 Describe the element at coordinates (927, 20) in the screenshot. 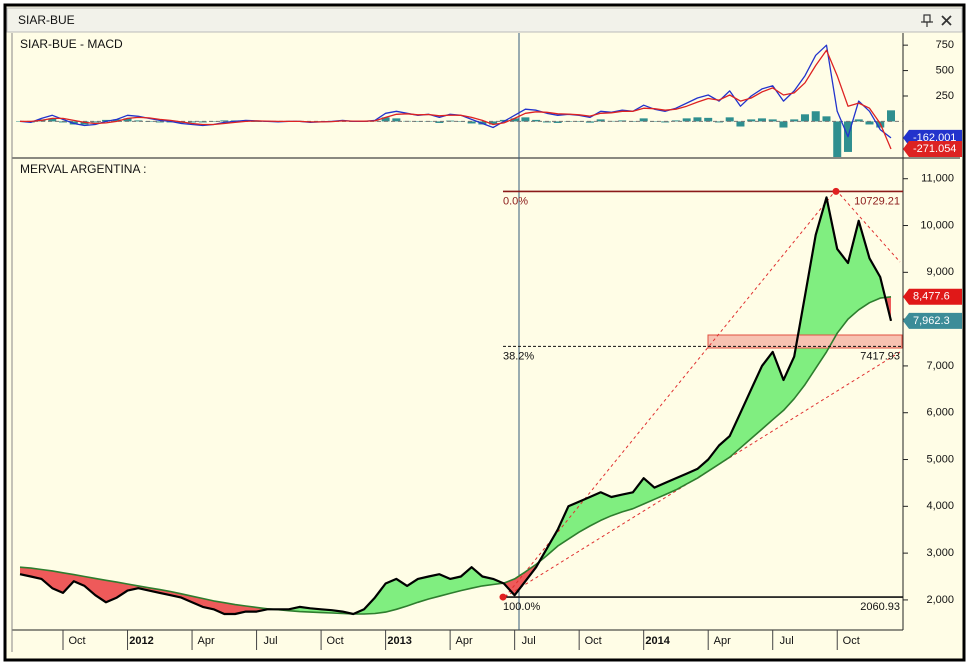

I see `pin-icon` at that location.